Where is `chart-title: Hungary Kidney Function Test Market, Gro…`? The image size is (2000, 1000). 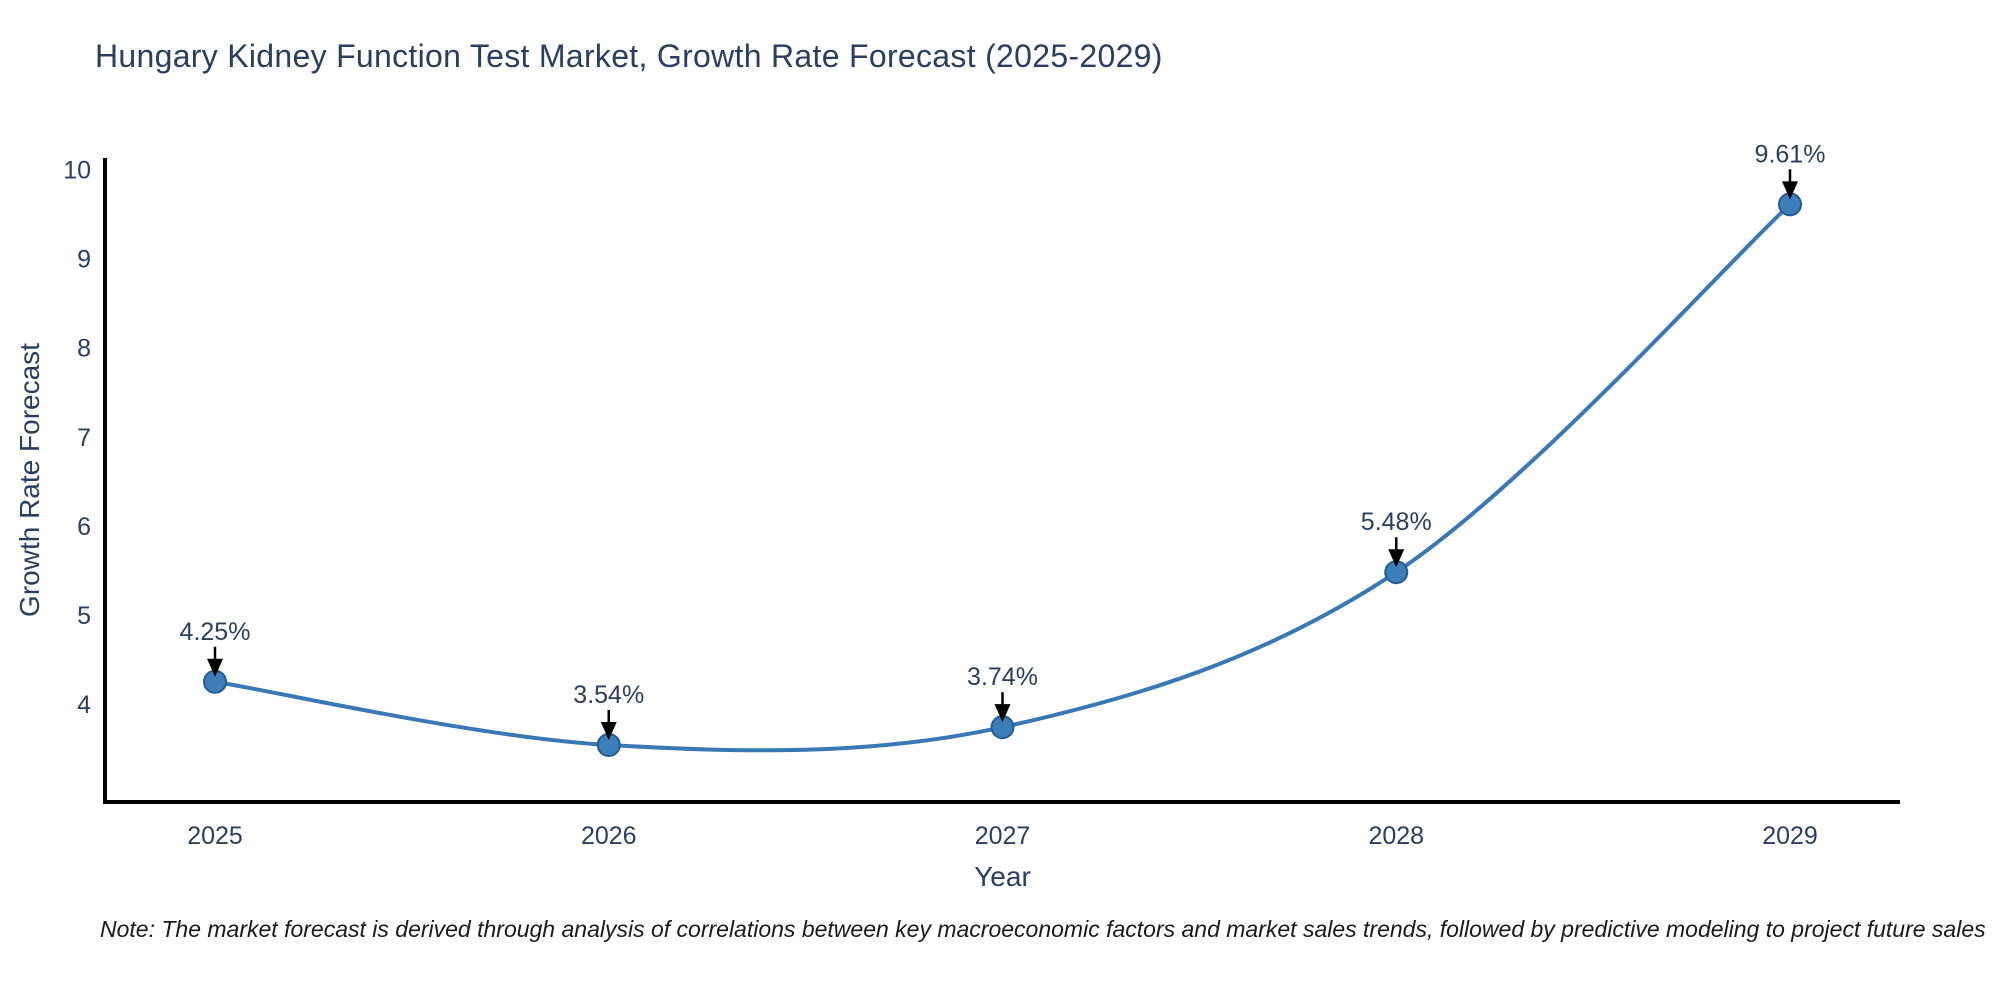 chart-title: Hungary Kidney Function Test Market, Gro… is located at coordinates (629, 56).